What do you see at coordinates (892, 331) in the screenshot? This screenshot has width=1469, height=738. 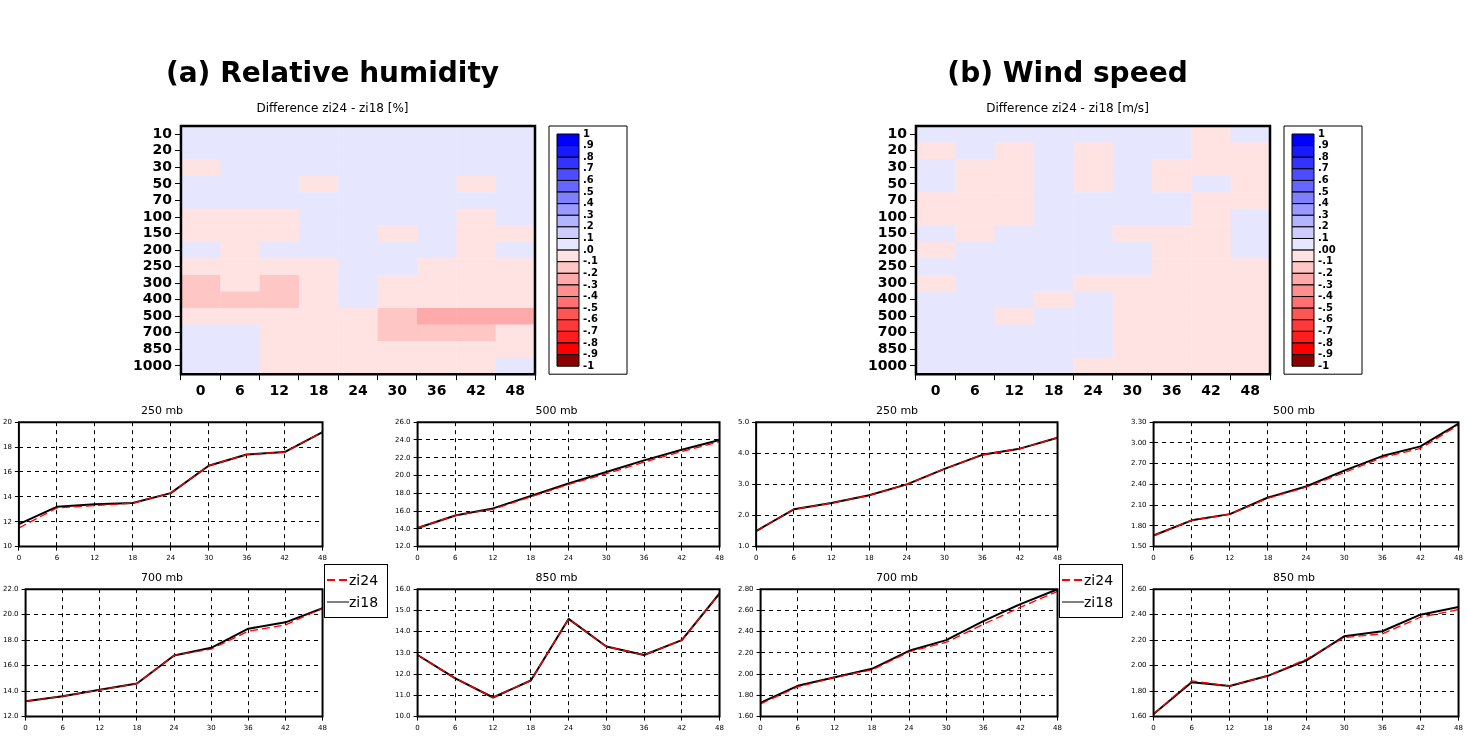 I see `y-tick-label: 700` at bounding box center [892, 331].